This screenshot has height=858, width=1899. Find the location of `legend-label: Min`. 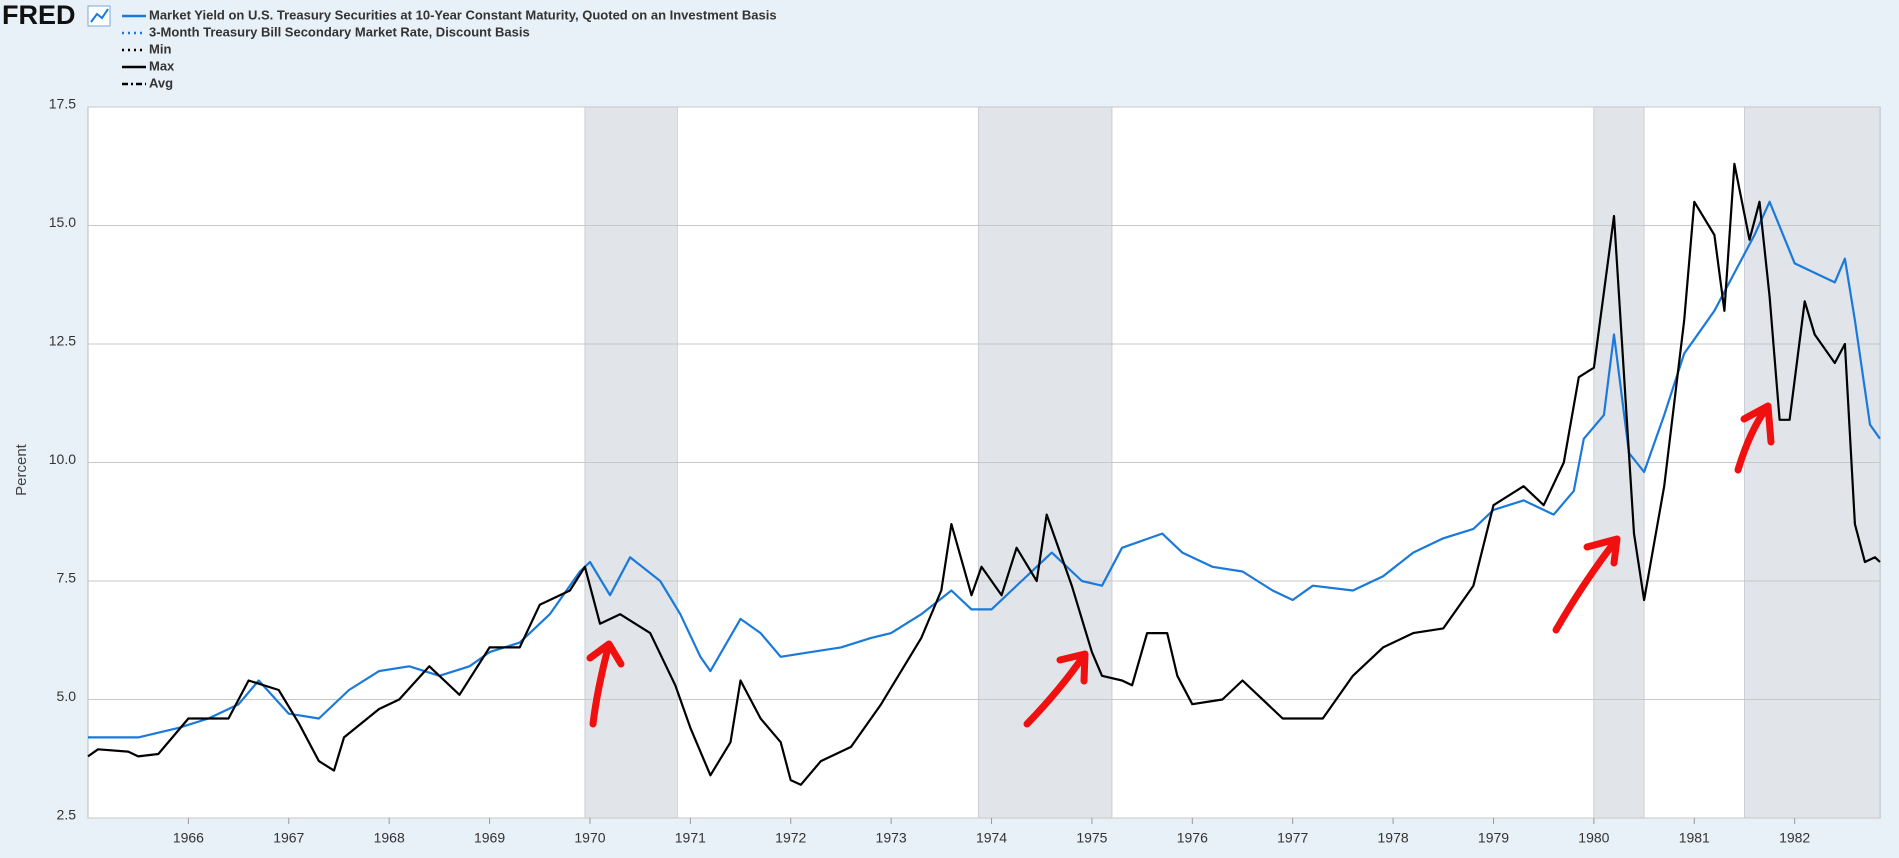

legend-label: Min is located at coordinates (160, 48).